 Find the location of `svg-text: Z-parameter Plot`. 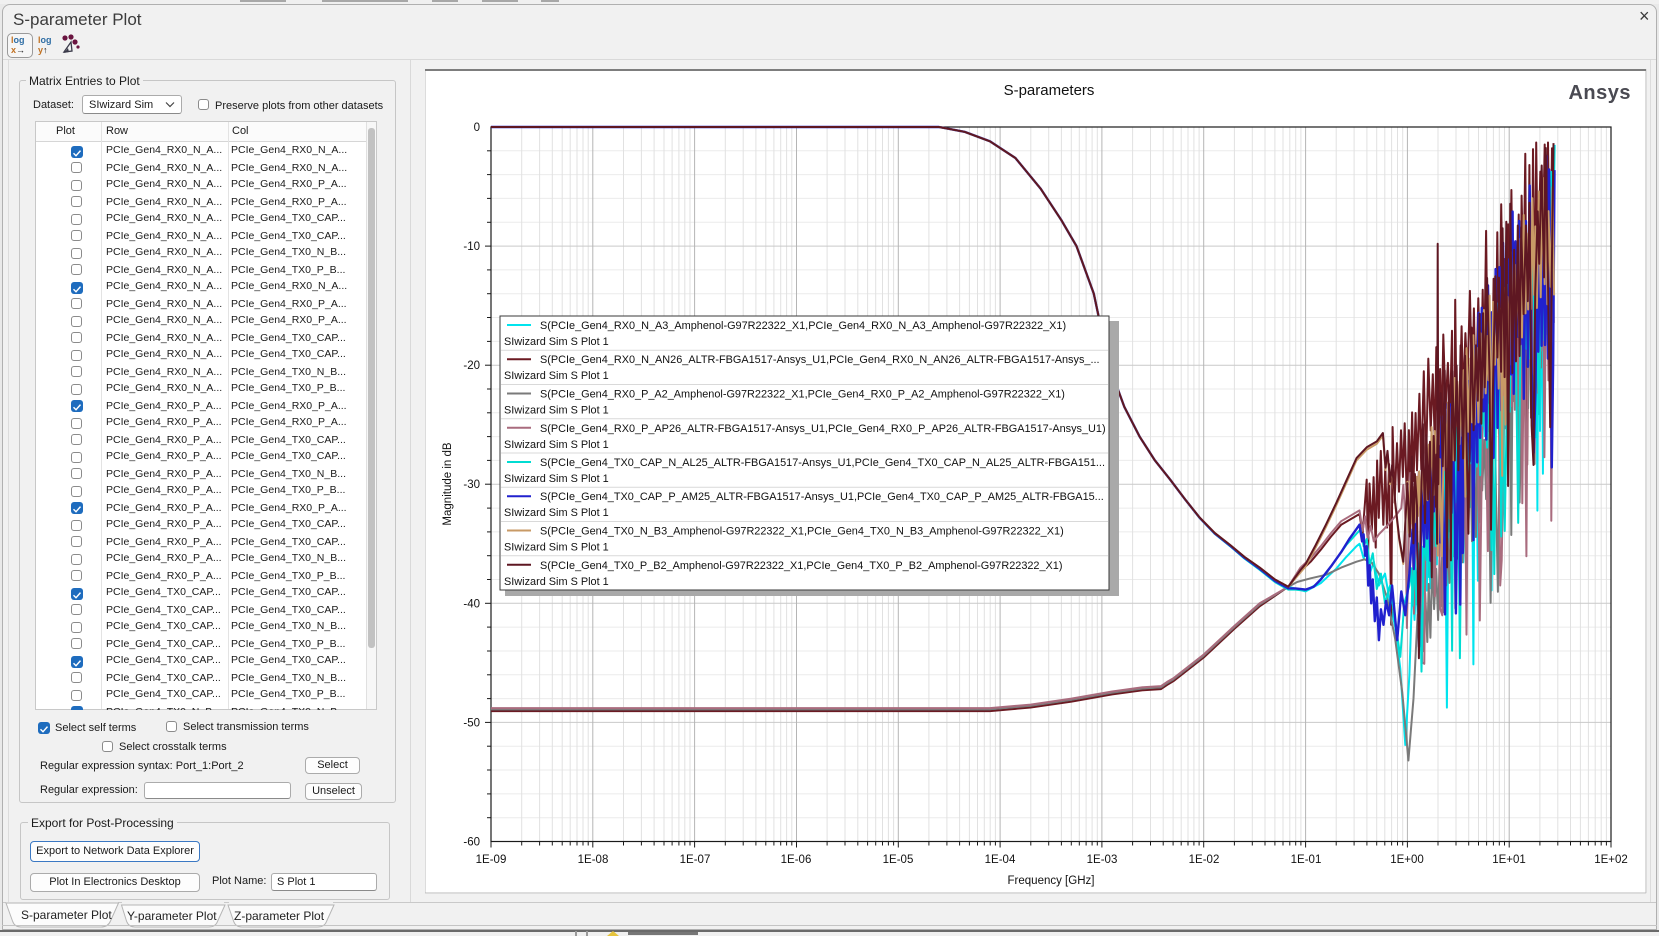

svg-text: Z-parameter Plot is located at coordinates (279, 916).